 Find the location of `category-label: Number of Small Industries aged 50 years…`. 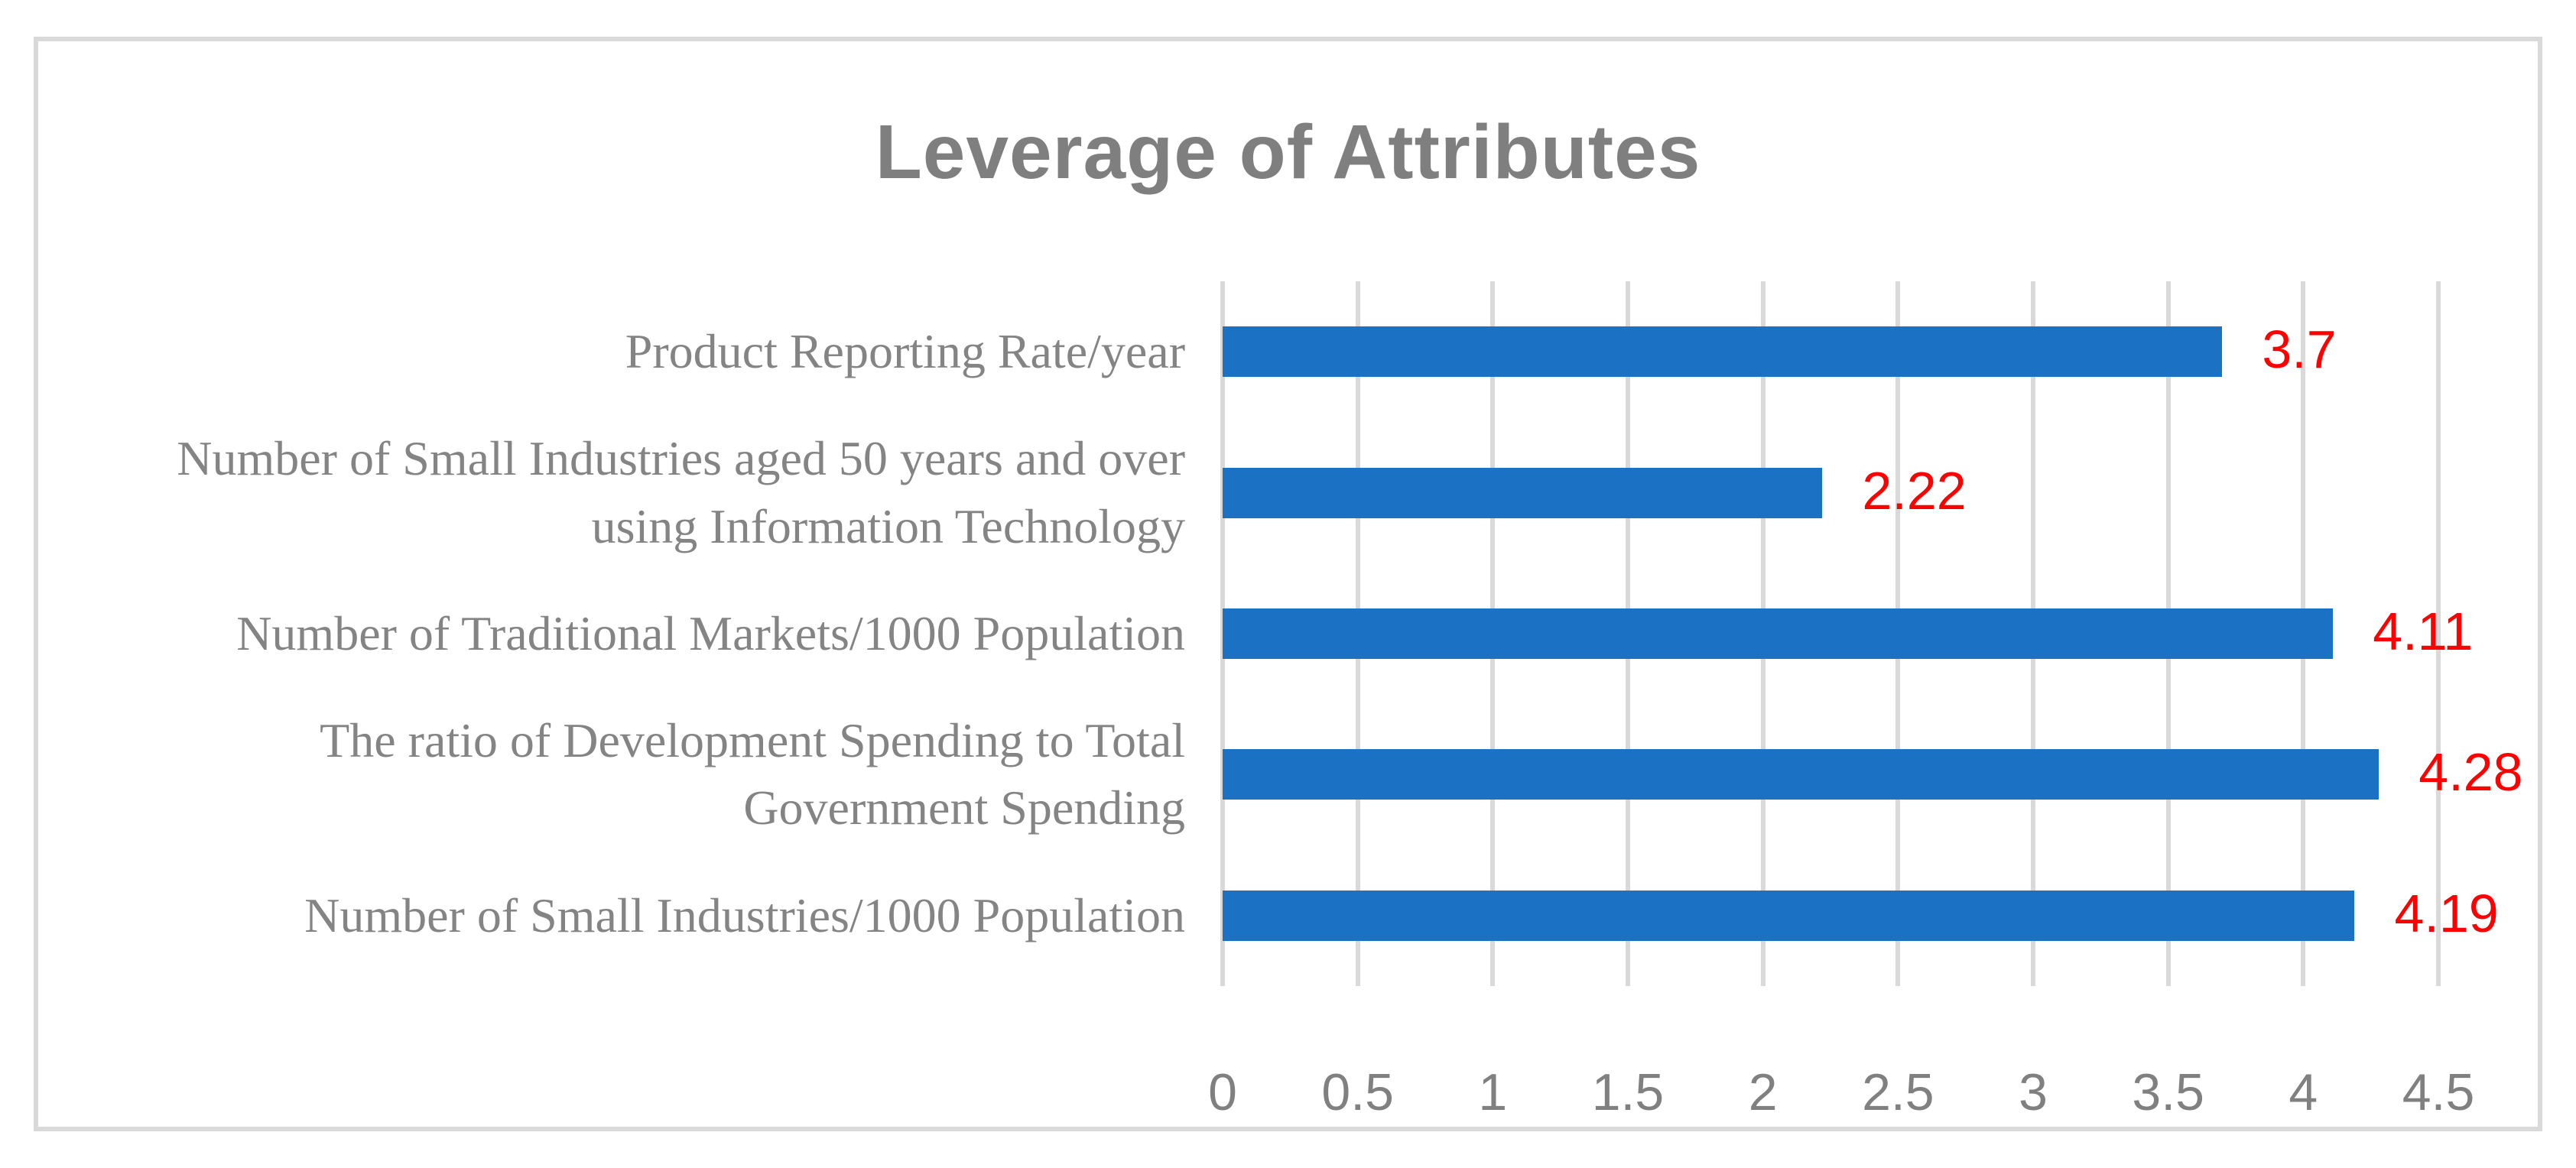

category-label: Number of Small Industries aged 50 years… is located at coordinates (681, 492).